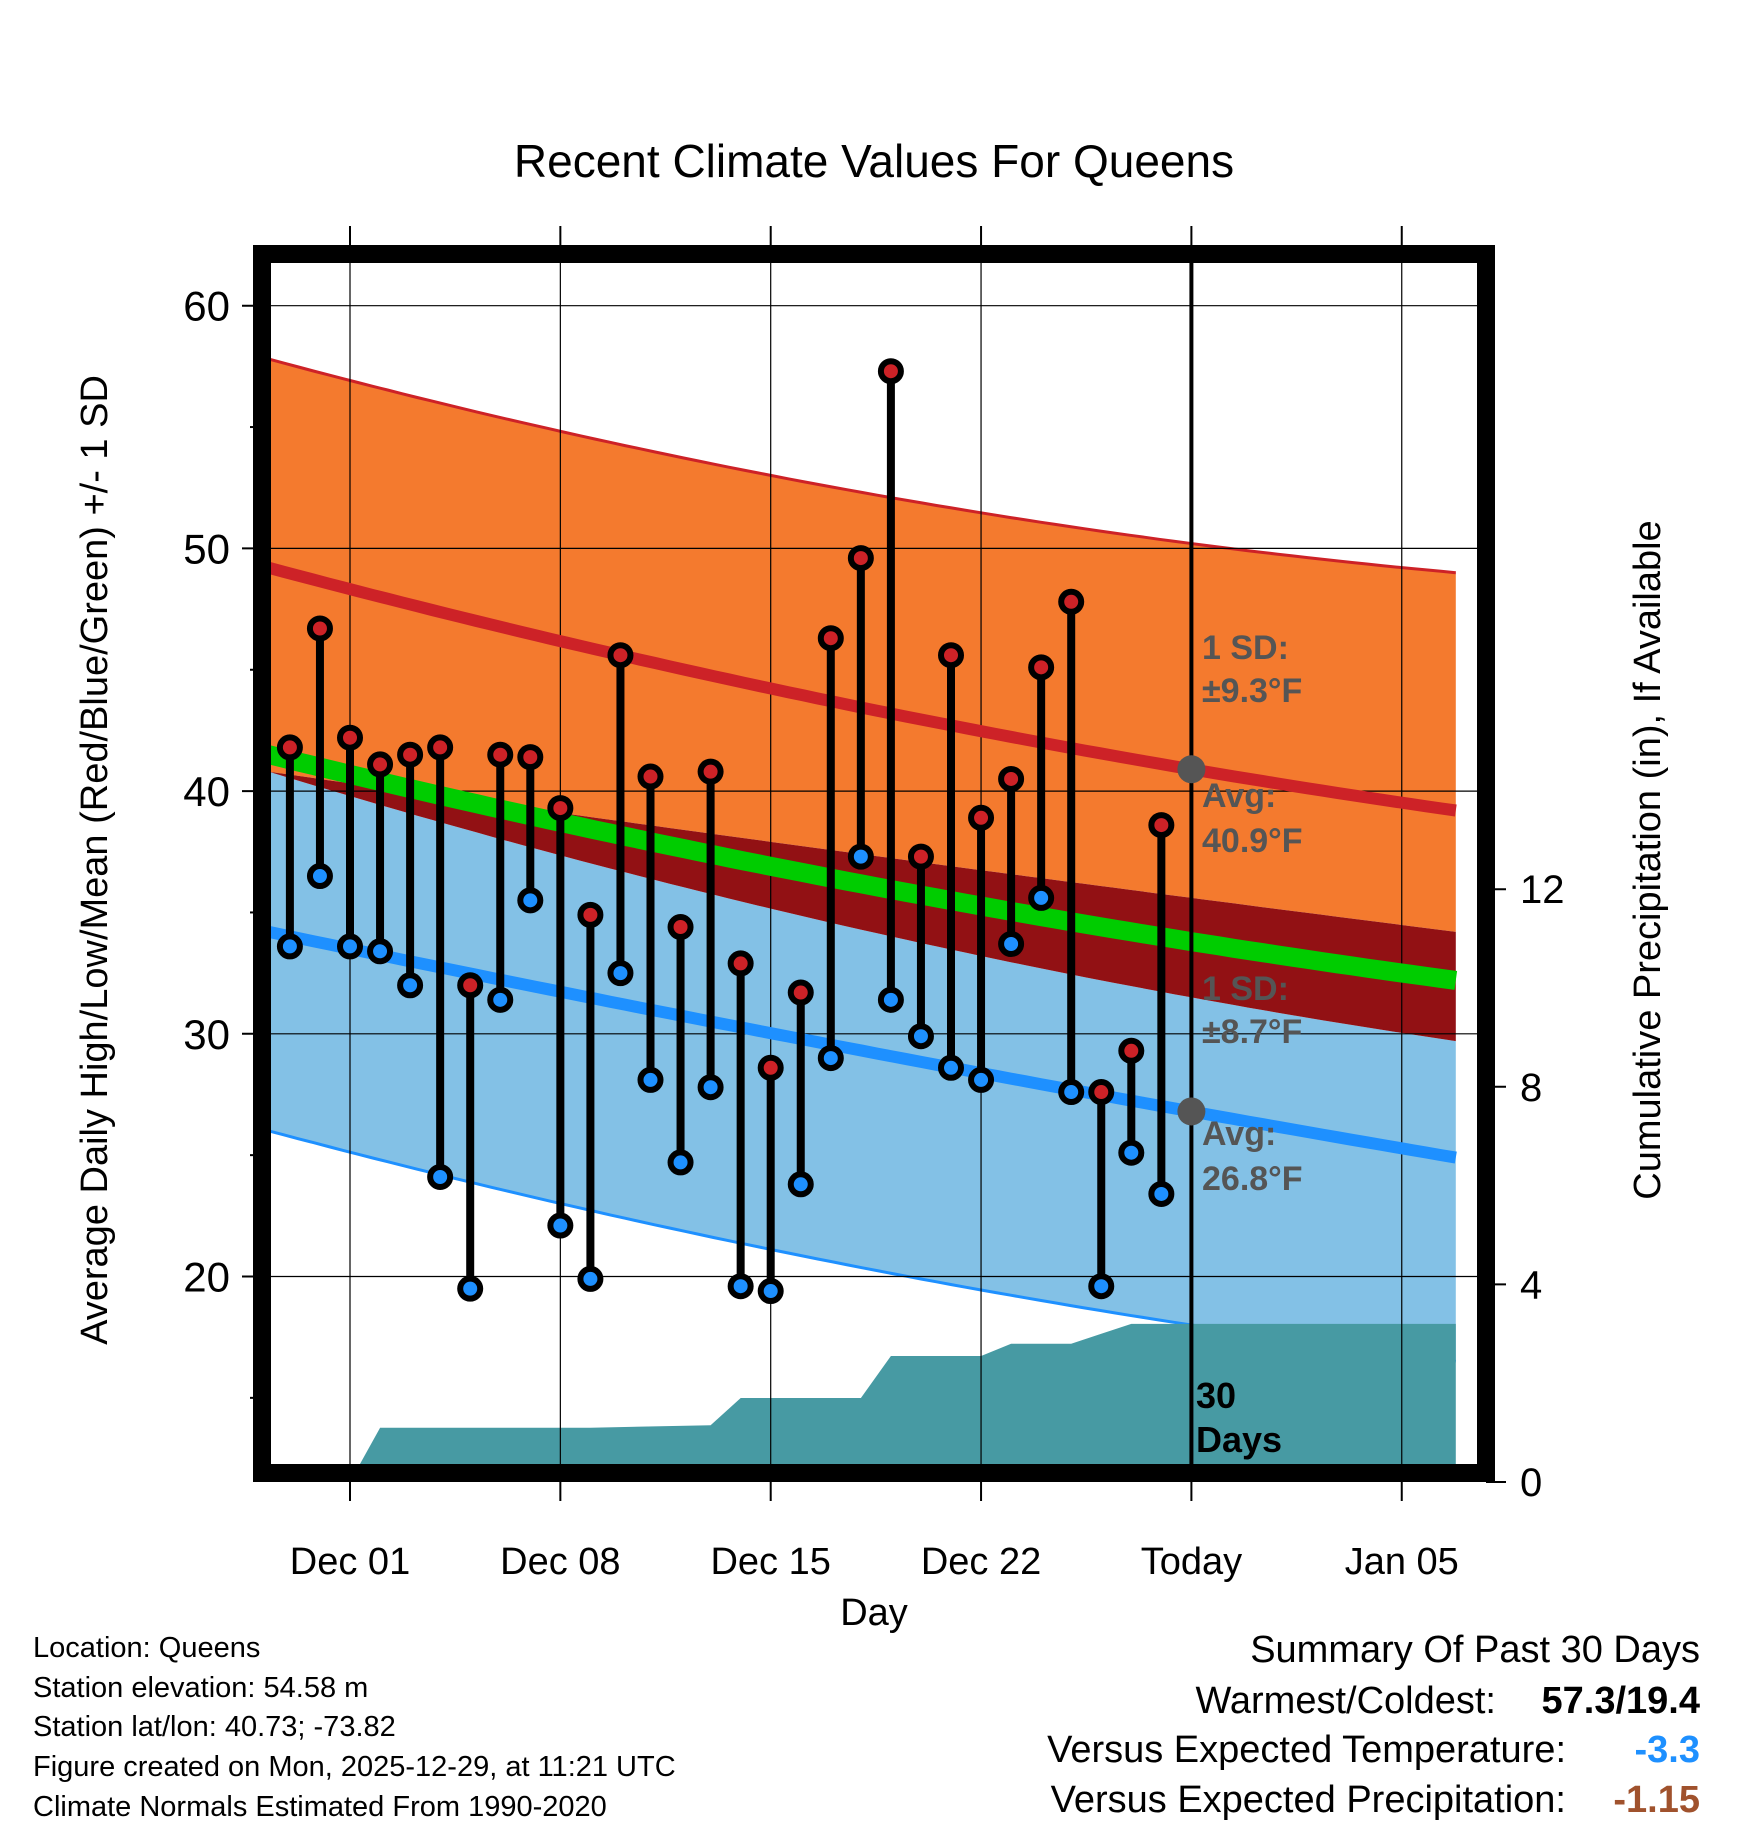 The image size is (1748, 1828). I want to click on summary-warm-cold-label: Warmest/Coldest:, so click(1345, 1701).